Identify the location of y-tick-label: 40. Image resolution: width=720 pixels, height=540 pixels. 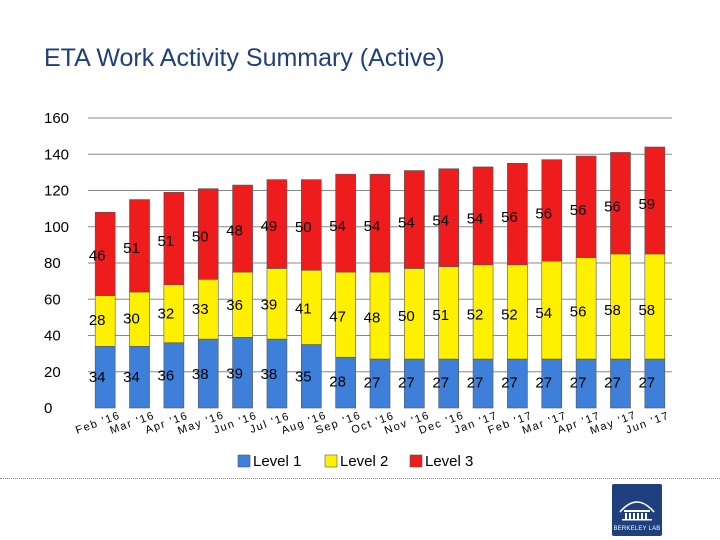
(52, 336).